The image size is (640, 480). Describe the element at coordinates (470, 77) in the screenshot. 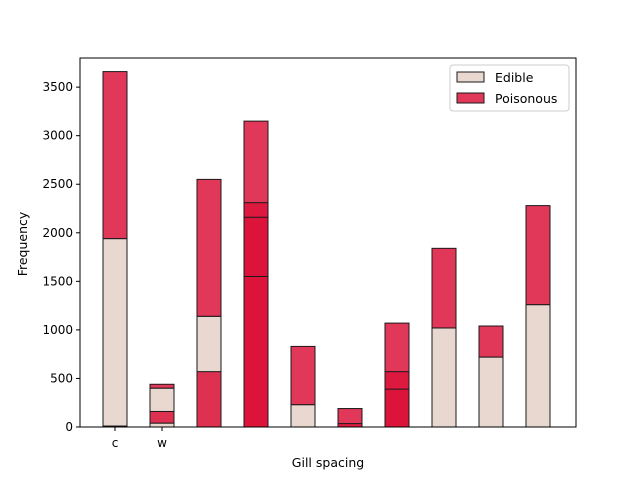

I see `legend-swatch-edible` at that location.